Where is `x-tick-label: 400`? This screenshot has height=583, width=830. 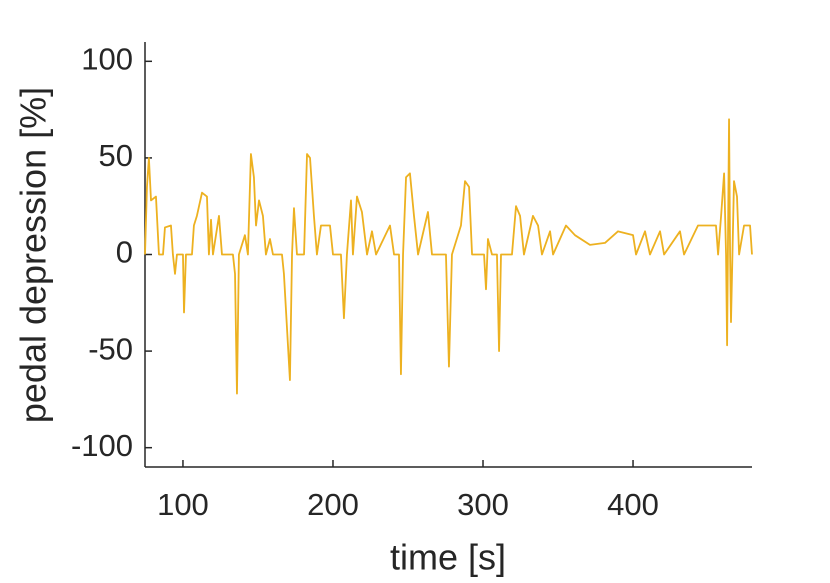 x-tick-label: 400 is located at coordinates (633, 504).